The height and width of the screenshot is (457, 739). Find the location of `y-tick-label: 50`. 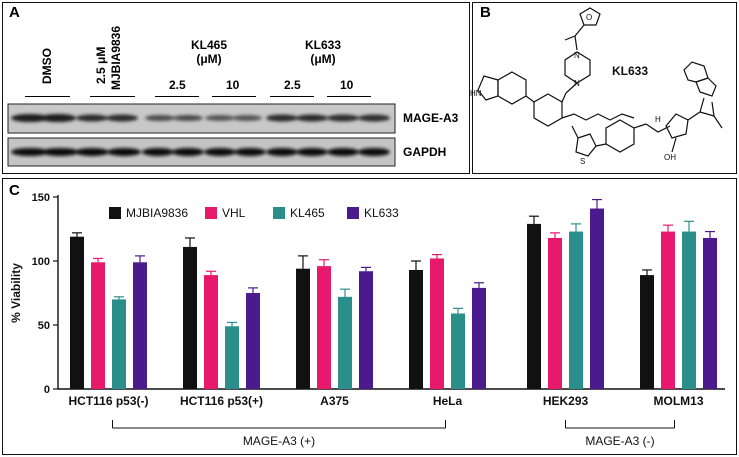

y-tick-label: 50 is located at coordinates (44, 326).